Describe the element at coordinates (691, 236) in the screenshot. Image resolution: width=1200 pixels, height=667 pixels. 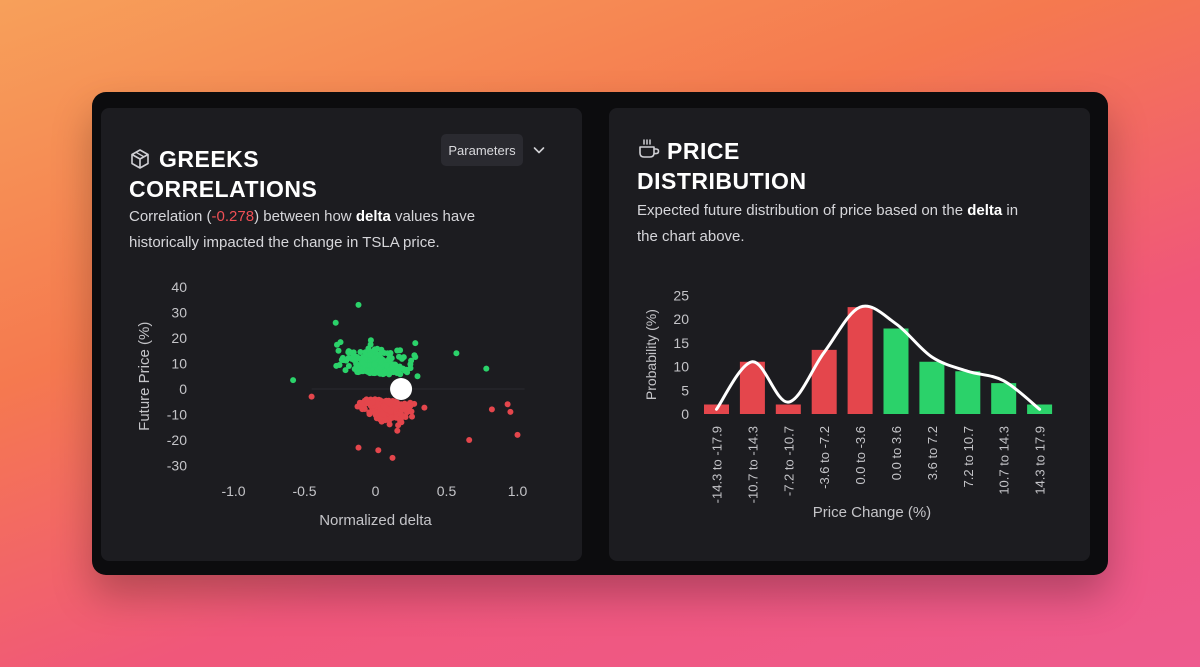
I see `desc-text: the chart above.` at that location.